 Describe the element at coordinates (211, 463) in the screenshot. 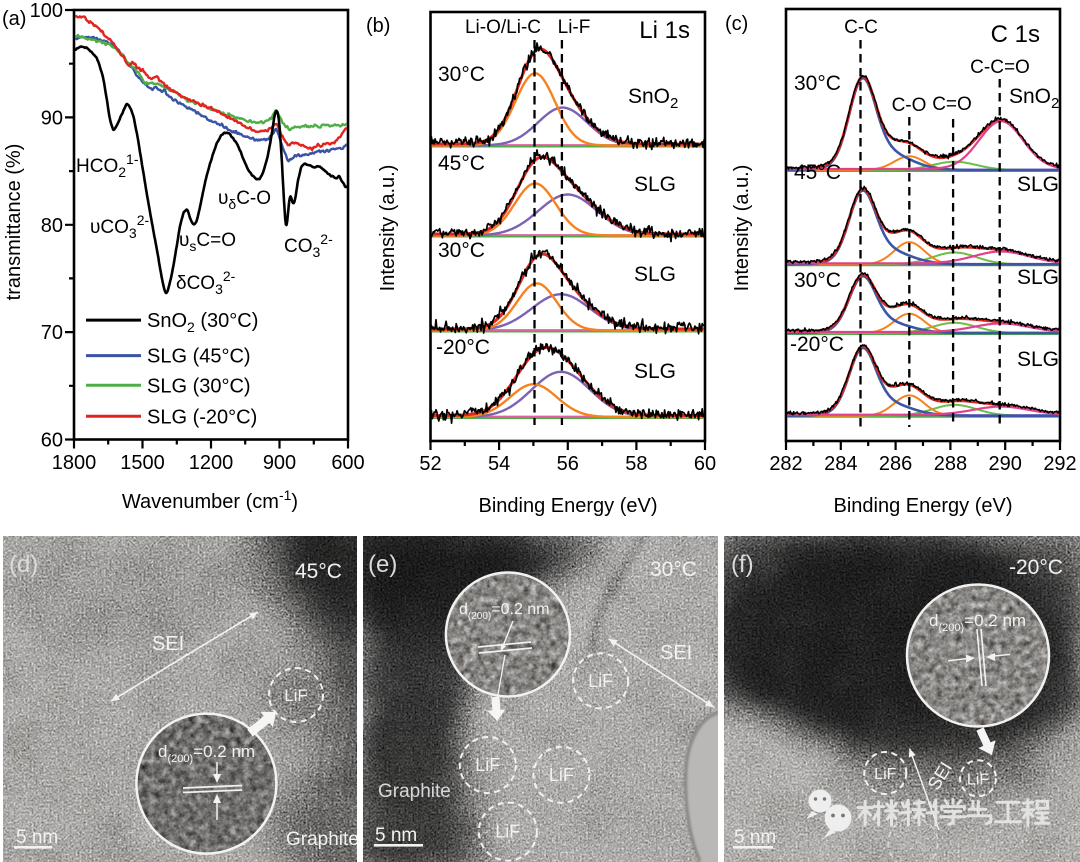

I see `svg-text: 1200` at that location.